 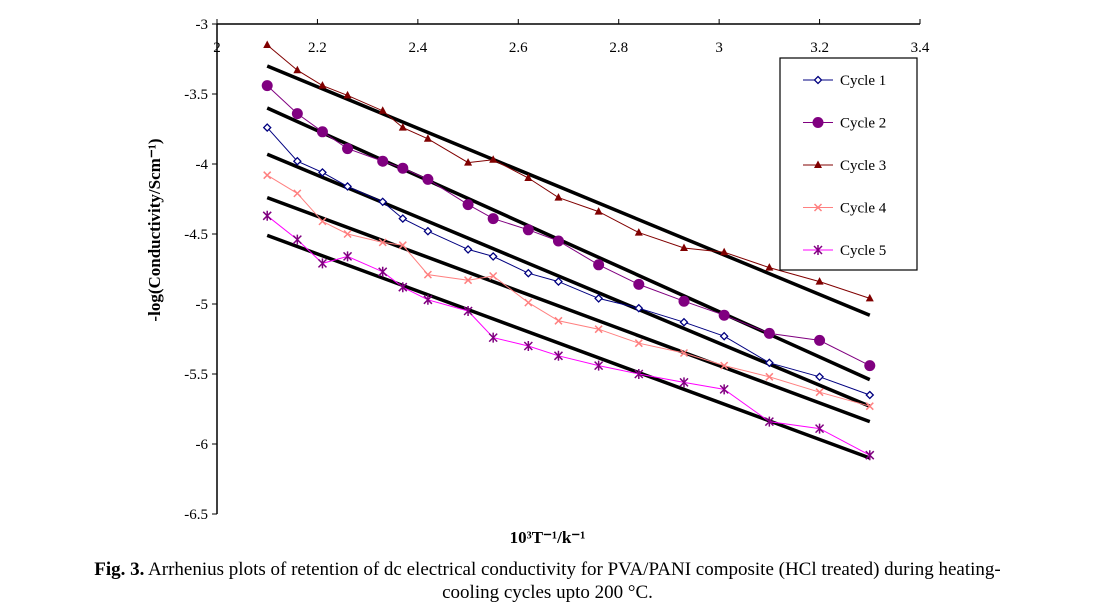 I want to click on legend-label: Cycle 1, so click(x=863, y=81).